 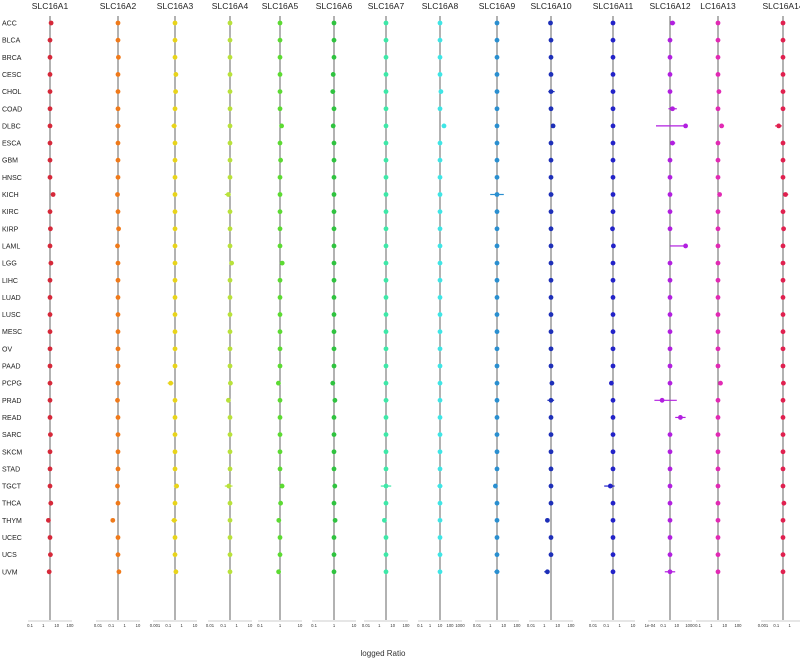 What do you see at coordinates (550, 6) in the screenshot?
I see `gene-title: SLC16A10` at bounding box center [550, 6].